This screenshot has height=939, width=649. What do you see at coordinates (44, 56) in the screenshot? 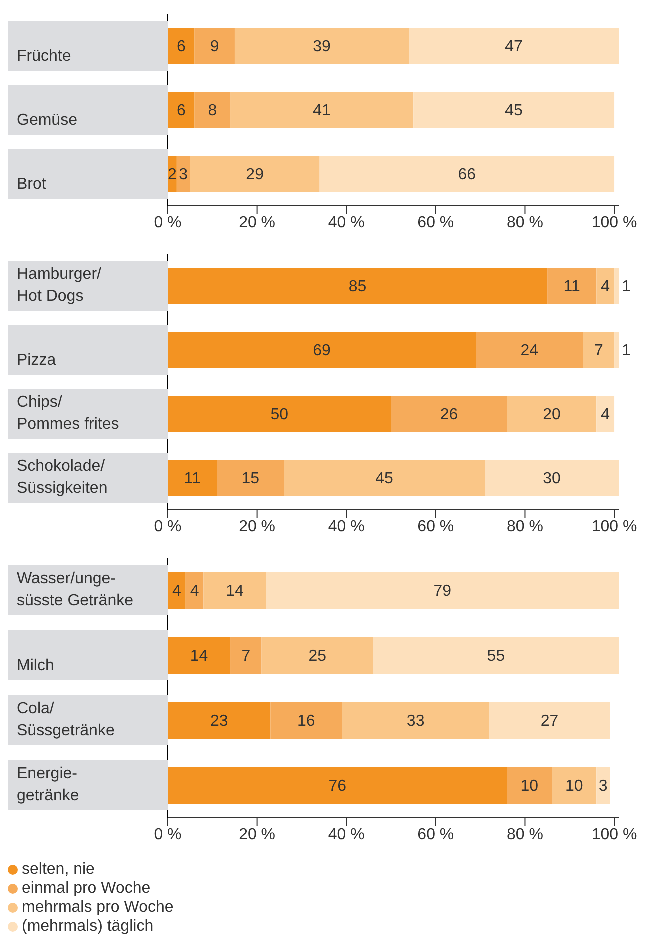
I see `y-tick-label: Früchte` at bounding box center [44, 56].